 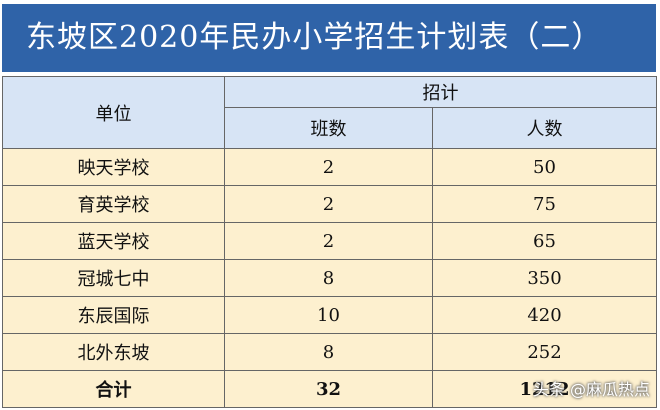 What do you see at coordinates (113, 167) in the screenshot?
I see `table-cell: 映天学校` at bounding box center [113, 167].